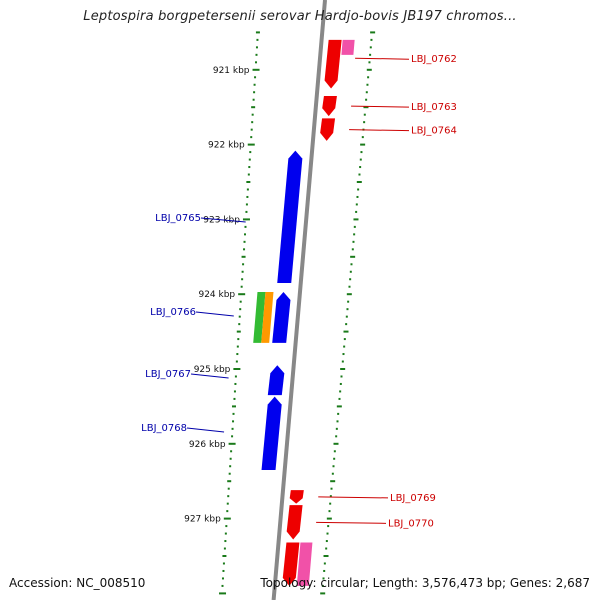  What do you see at coordinates (168, 374) in the screenshot?
I see `reverse-gene-label: LBJ_0767` at bounding box center [168, 374].